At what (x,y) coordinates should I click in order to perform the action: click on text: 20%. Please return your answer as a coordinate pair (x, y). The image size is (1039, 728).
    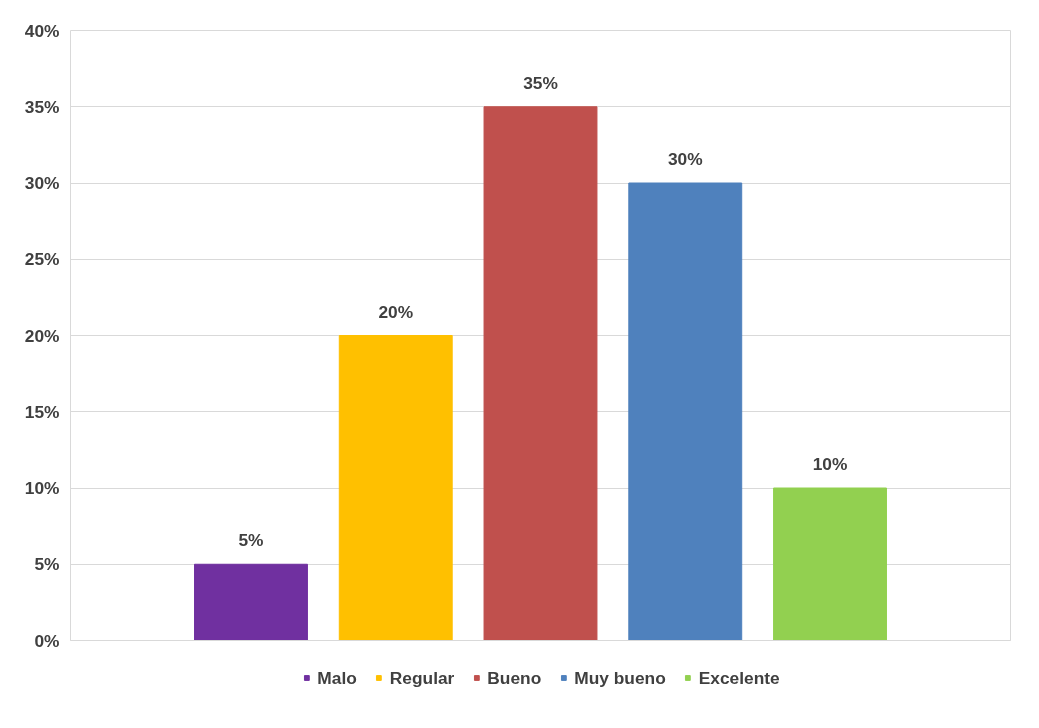
    Looking at the image, I should click on (396, 311).